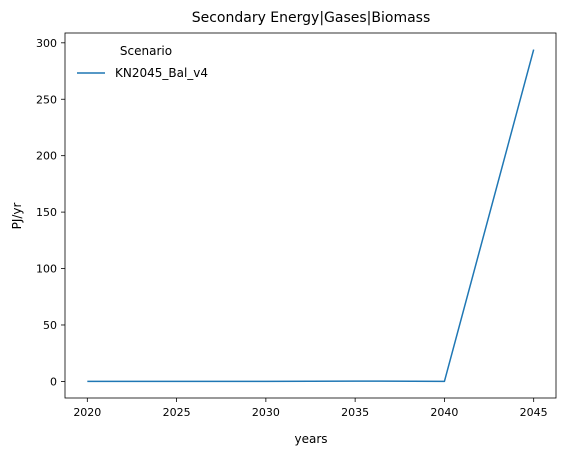 The image size is (569, 456). Describe the element at coordinates (17, 216) in the screenshot. I see `y-axis-label: PJ/yr` at that location.